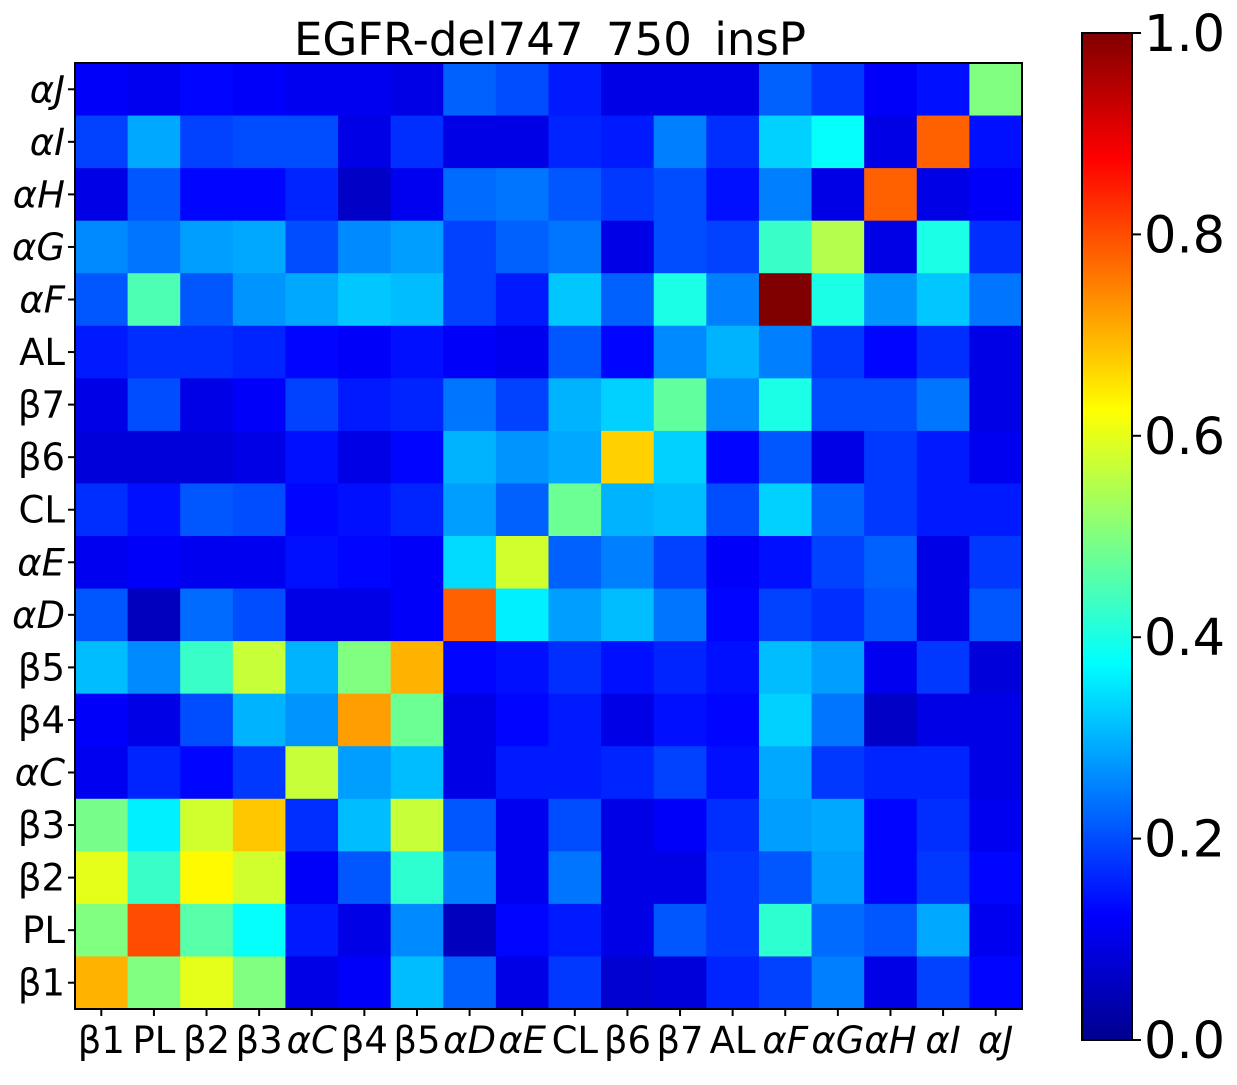 Image resolution: width=1237 pixels, height=1085 pixels. What do you see at coordinates (41, 405) in the screenshot?
I see `y-tick-label: β7` at bounding box center [41, 405].